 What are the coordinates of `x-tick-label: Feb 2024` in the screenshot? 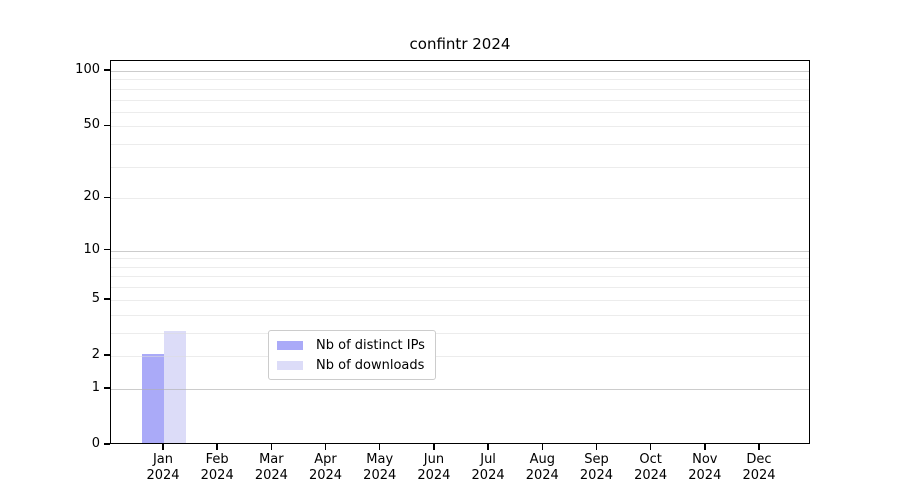 It's located at (217, 467).